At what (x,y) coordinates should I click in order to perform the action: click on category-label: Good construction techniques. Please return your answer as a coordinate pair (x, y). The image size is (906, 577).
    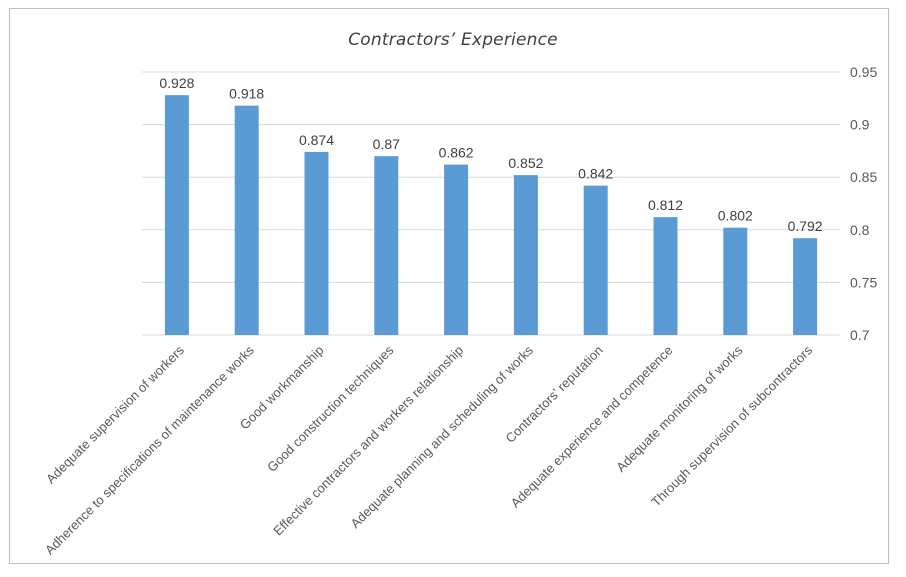
    Looking at the image, I should click on (330, 408).